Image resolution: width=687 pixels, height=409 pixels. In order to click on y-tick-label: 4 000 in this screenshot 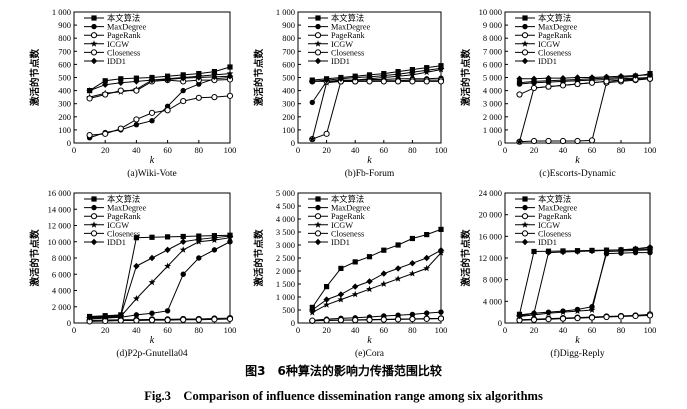, I will do `click(492, 301)`.